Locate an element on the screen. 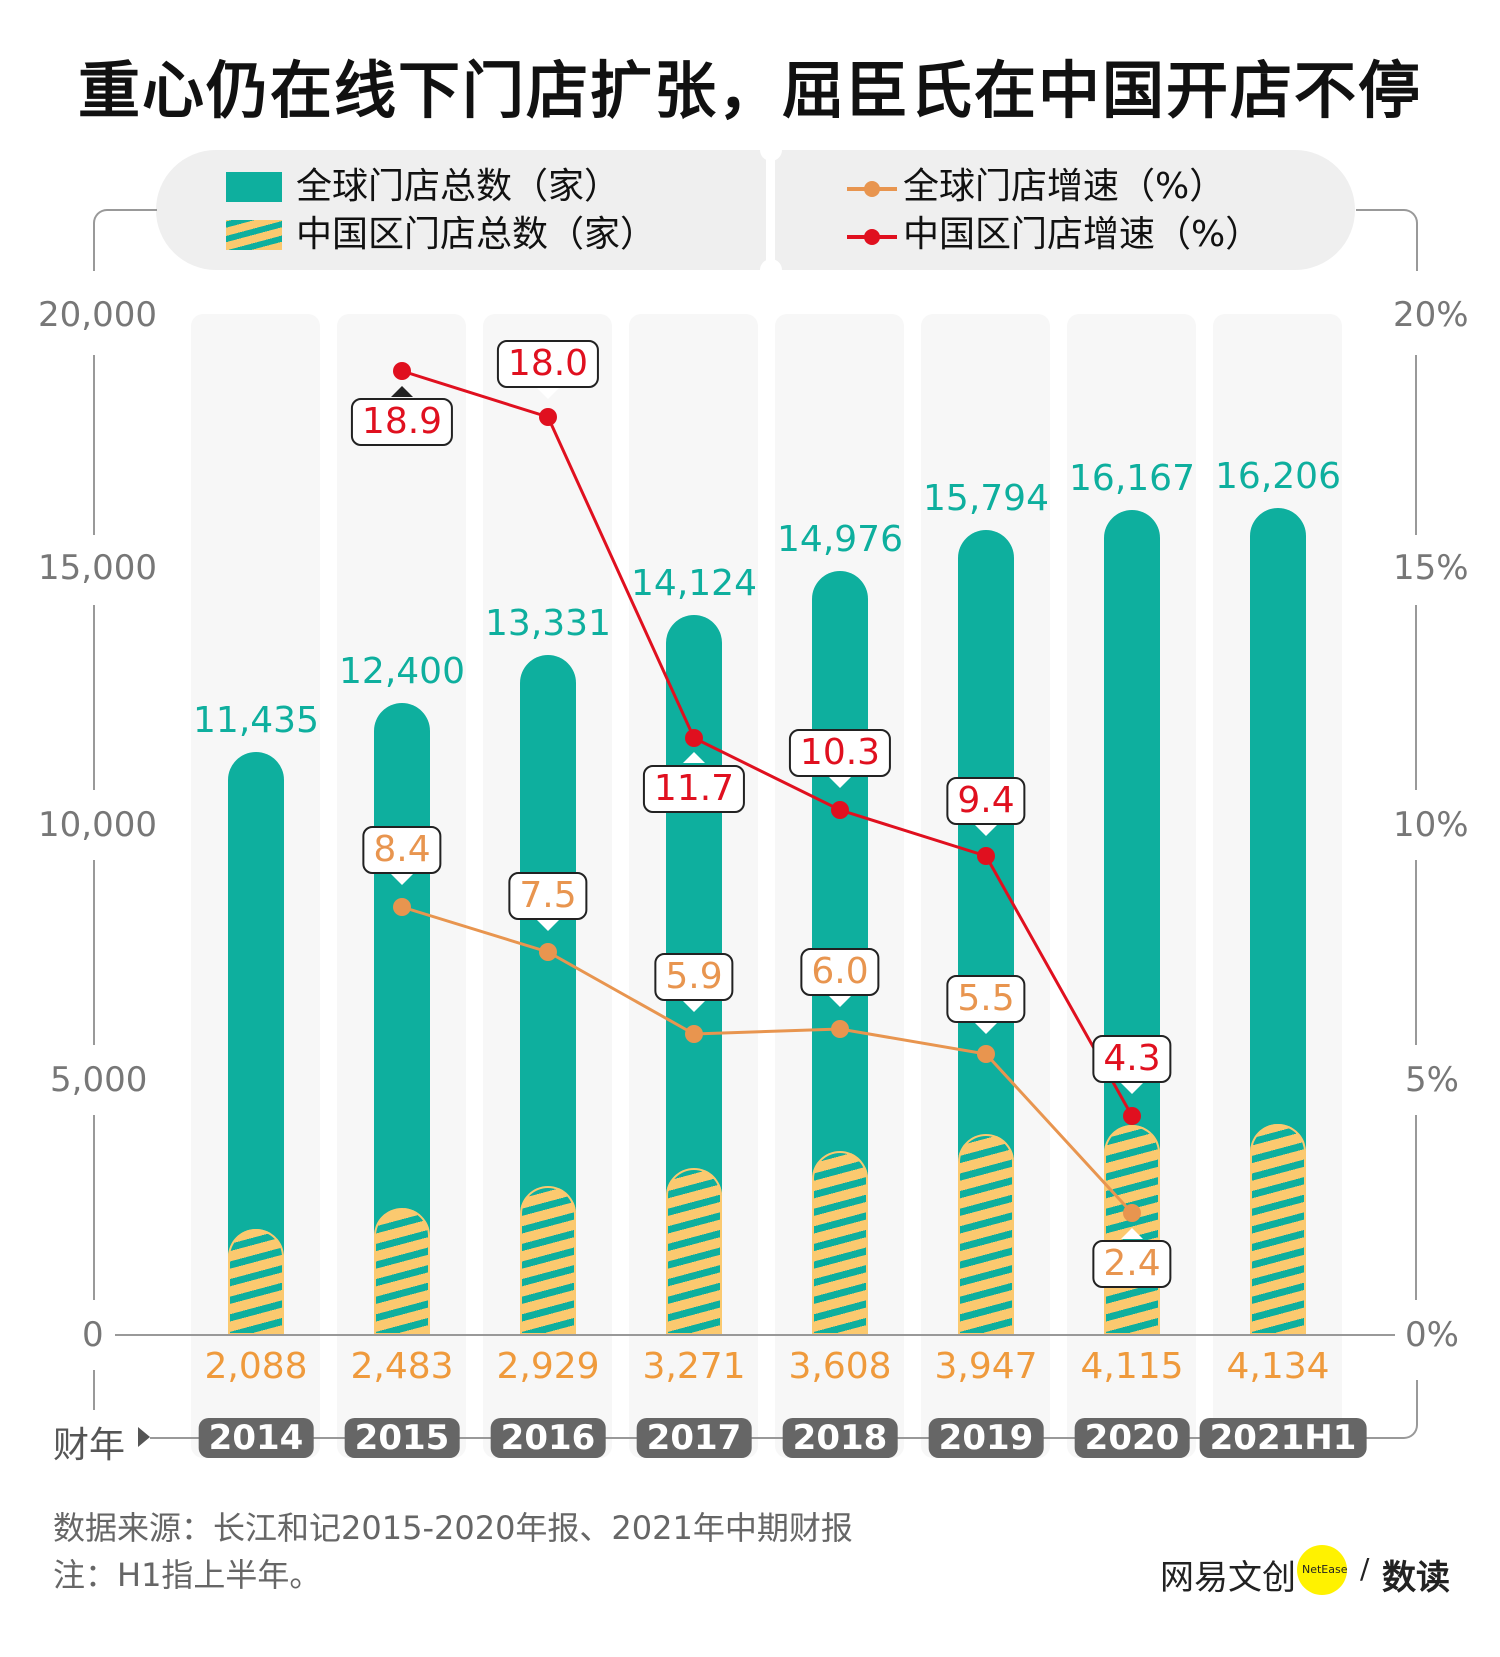 This screenshot has width=1500, height=1657. year-pill: 2016 is located at coordinates (548, 1438).